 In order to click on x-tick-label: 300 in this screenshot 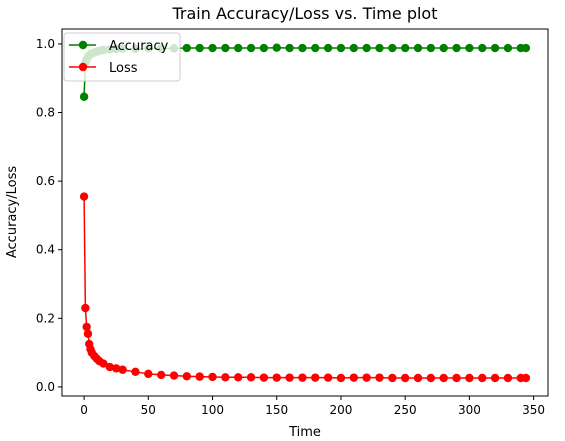, I will do `click(469, 410)`.